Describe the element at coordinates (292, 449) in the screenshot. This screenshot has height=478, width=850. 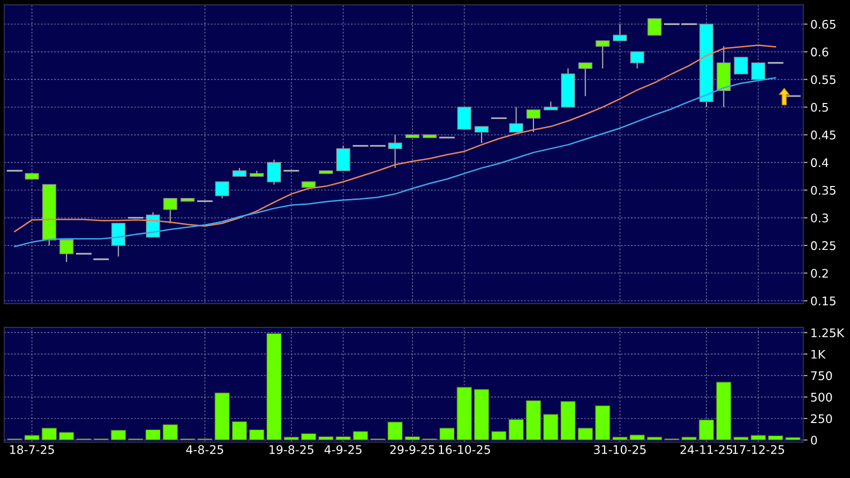
I see `x-tick-label: 19-8-25` at that location.